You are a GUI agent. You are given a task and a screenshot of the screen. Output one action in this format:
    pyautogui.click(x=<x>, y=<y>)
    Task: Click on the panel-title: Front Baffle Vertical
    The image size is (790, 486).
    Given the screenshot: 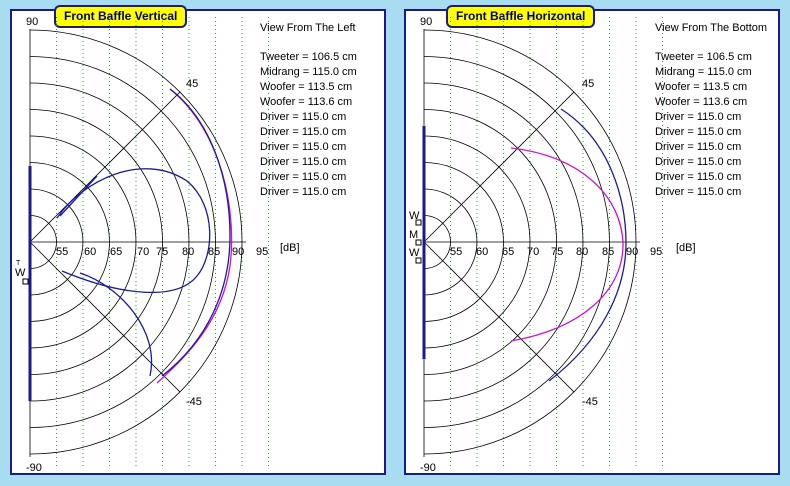 What is the action you would take?
    pyautogui.click(x=121, y=16)
    